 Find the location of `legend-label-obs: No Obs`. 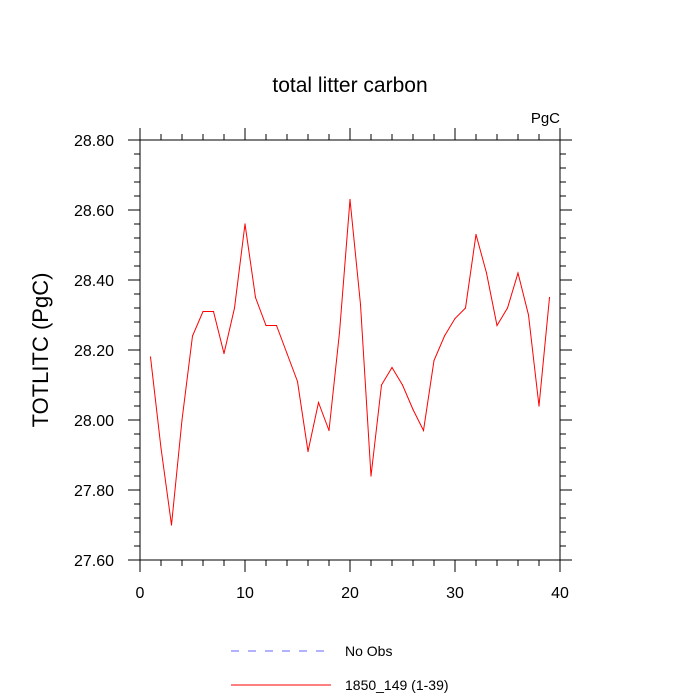

legend-label-obs: No Obs is located at coordinates (368, 651).